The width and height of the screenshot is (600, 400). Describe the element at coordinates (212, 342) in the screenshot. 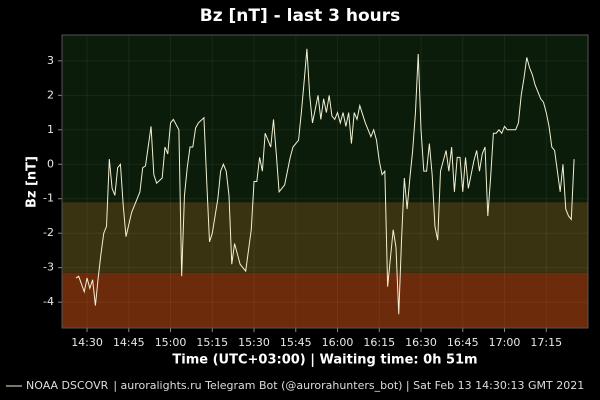

I see `x-tick-label: 15:15` at that location.